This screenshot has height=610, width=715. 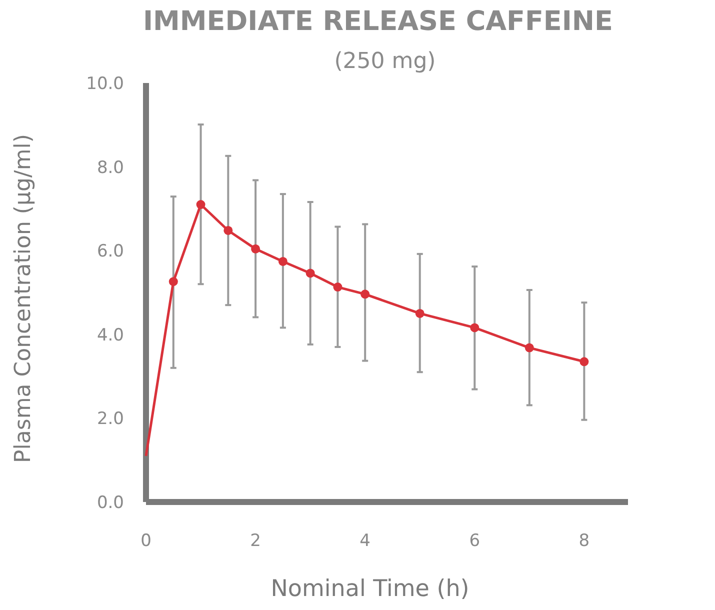 I want to click on y-tick-label: 4.0, so click(x=110, y=335).